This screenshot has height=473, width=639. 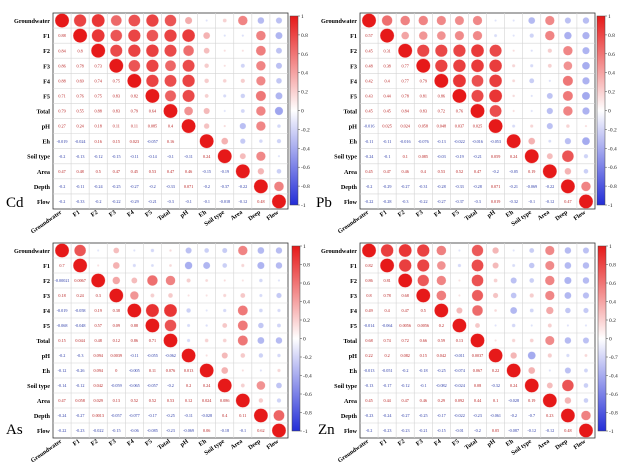 What do you see at coordinates (224, 186) in the screenshot?
I see `corr-value: -0.37` at bounding box center [224, 186].